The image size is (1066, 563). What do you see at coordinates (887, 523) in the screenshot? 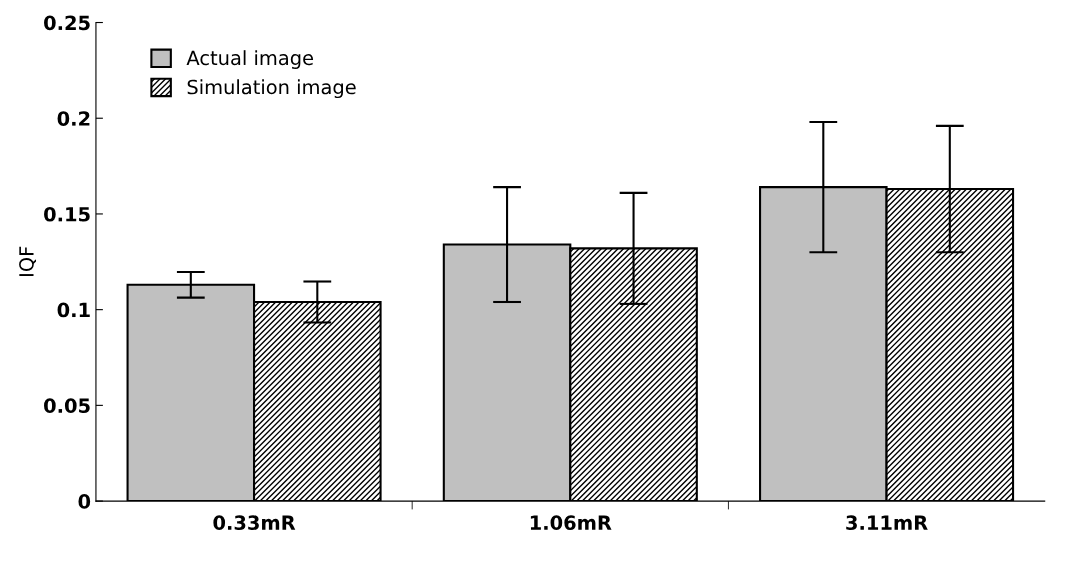
I see `x-tick-label: 3.11mR` at bounding box center [887, 523].